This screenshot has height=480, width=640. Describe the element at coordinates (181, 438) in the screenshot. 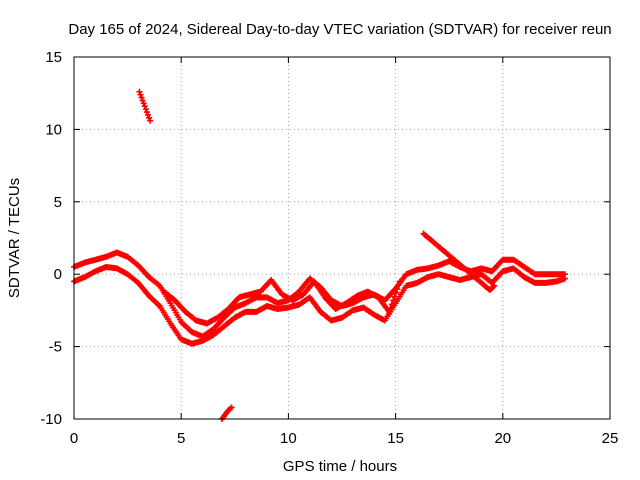

I see `x-tick-label: 5` at that location.